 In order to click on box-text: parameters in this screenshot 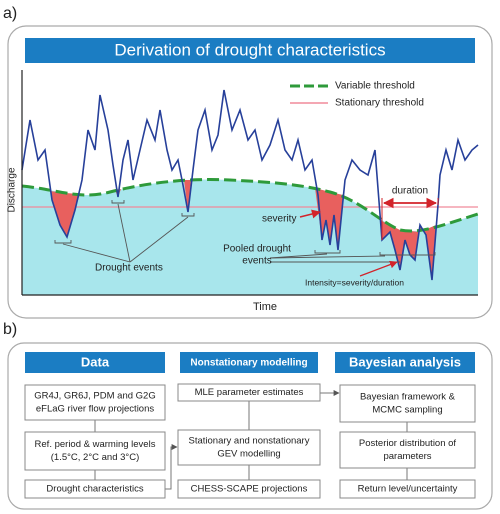, I will do `click(407, 456)`.